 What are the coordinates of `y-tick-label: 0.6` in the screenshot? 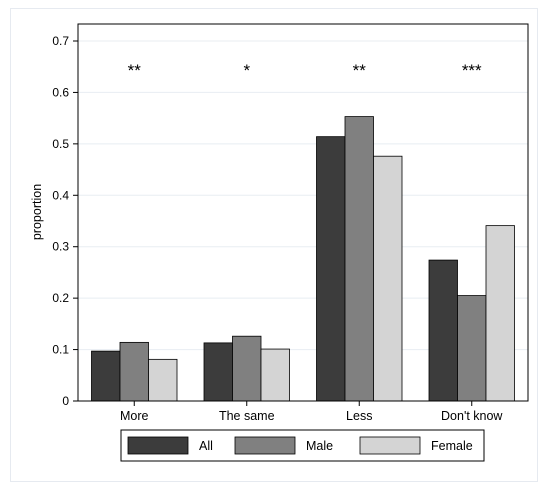 It's located at (60, 92).